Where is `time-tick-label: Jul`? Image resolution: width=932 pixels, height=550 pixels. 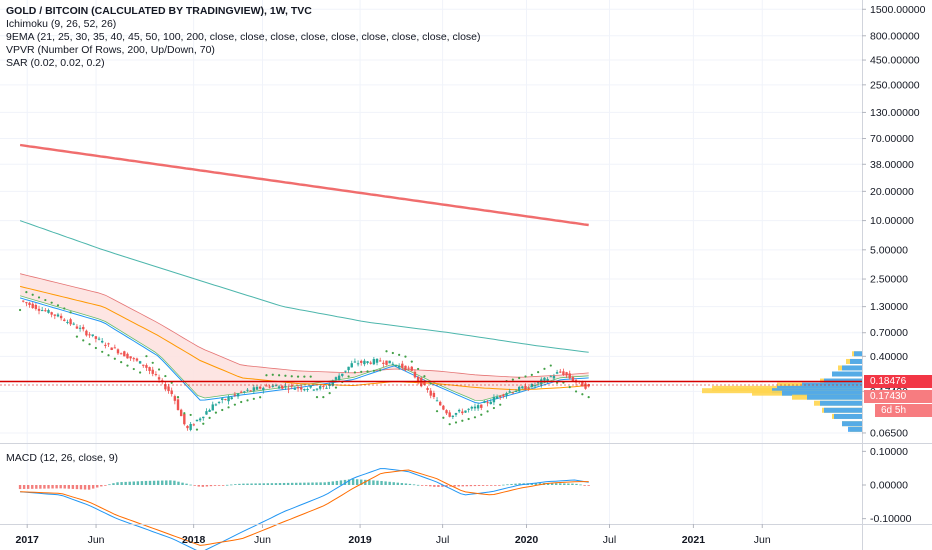 time-tick-label: Jul is located at coordinates (442, 540).